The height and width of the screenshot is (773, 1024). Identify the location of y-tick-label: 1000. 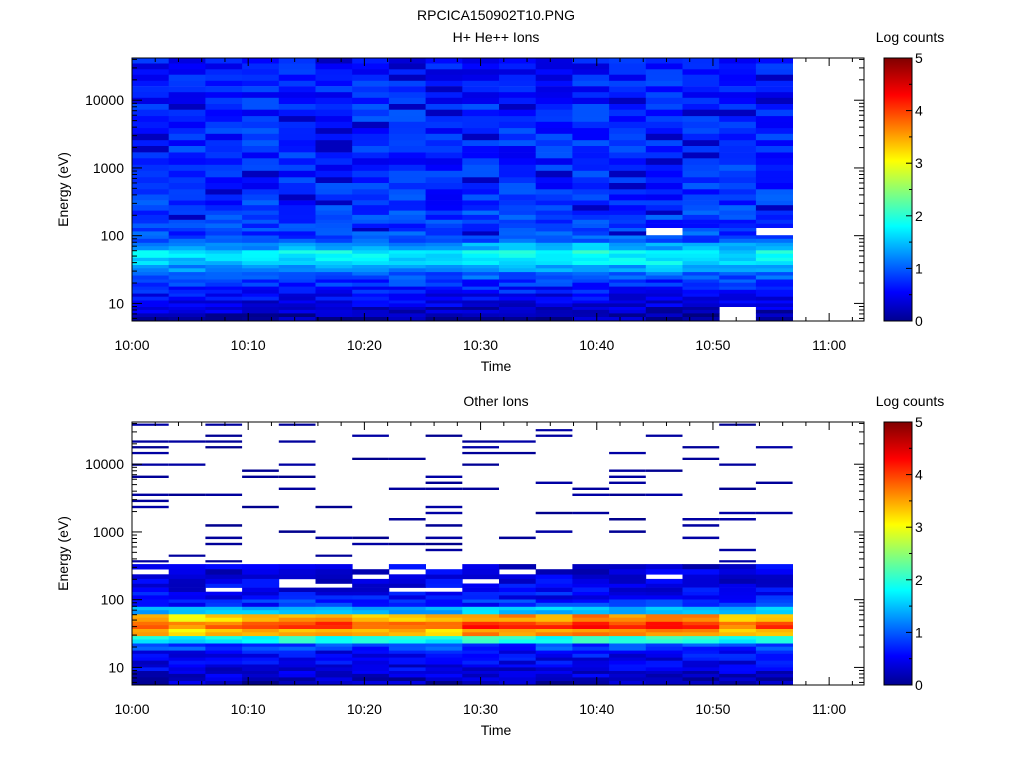
(108, 168).